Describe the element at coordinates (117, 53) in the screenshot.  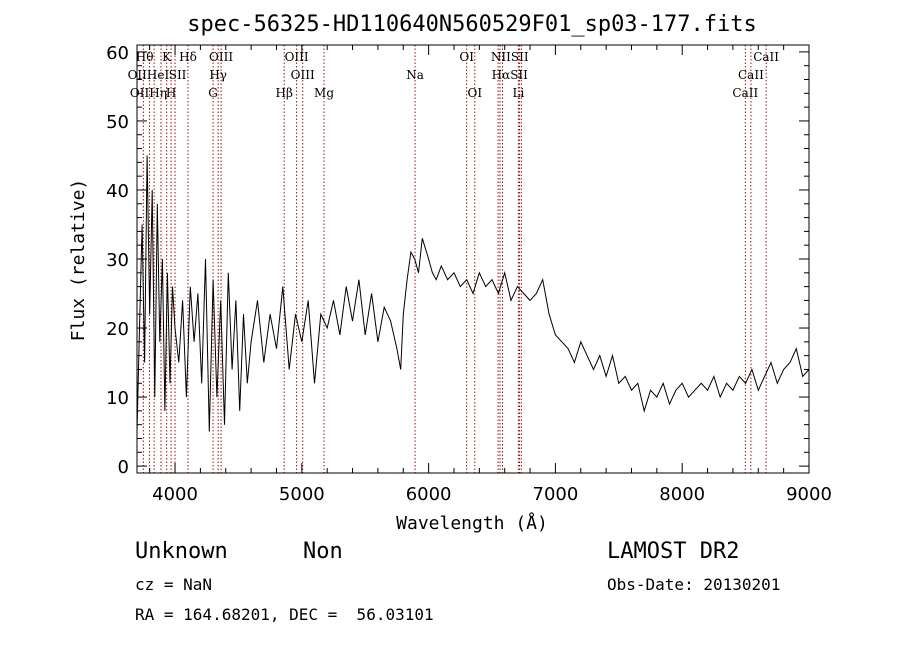
I see `y-tick-label-60: 60` at that location.